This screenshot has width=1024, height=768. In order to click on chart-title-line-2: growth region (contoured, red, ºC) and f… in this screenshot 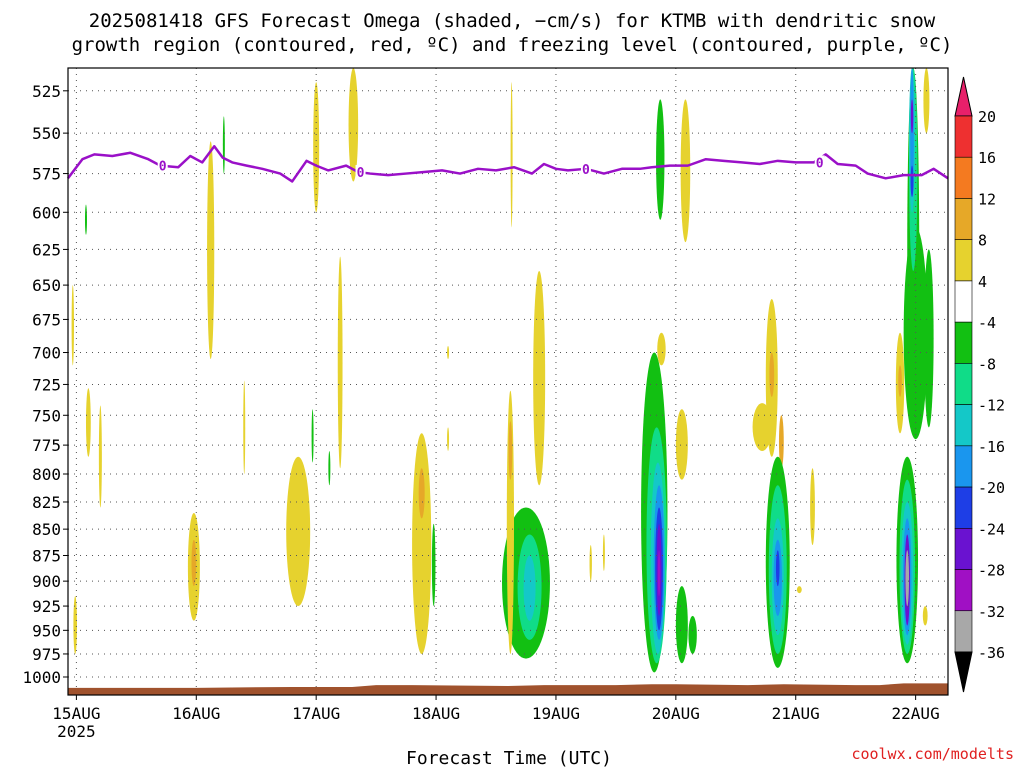, I will do `click(512, 45)`.